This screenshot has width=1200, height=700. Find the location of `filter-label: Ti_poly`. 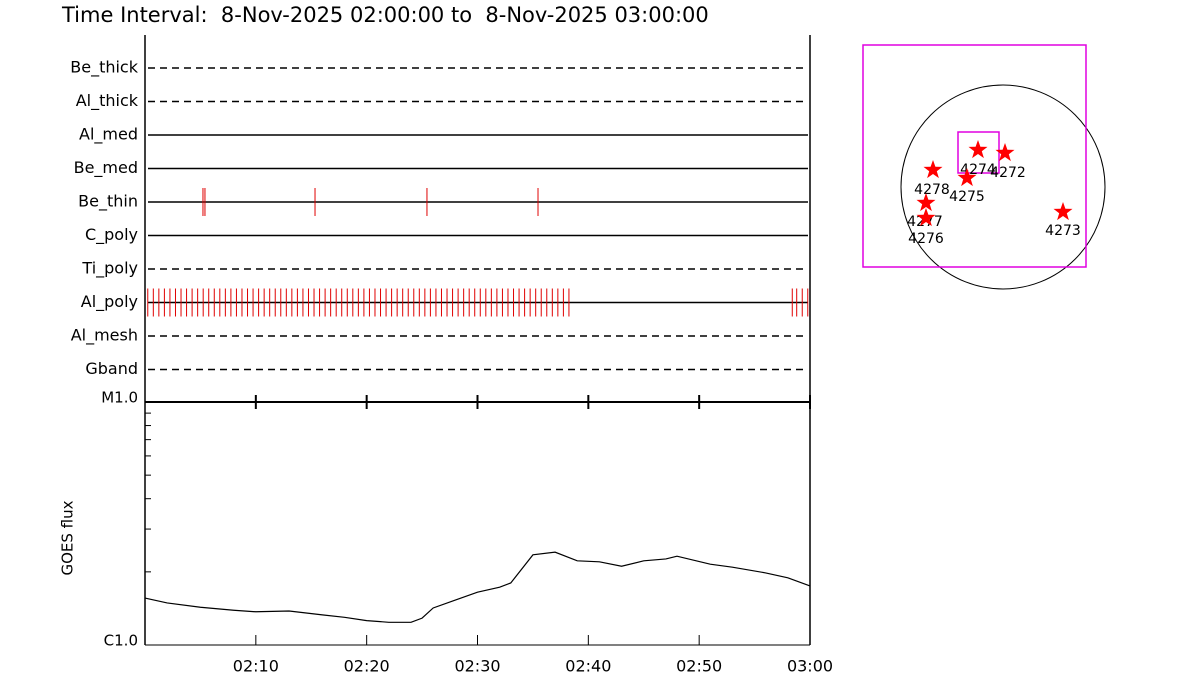

filter-label: Ti_poly is located at coordinates (109, 269).